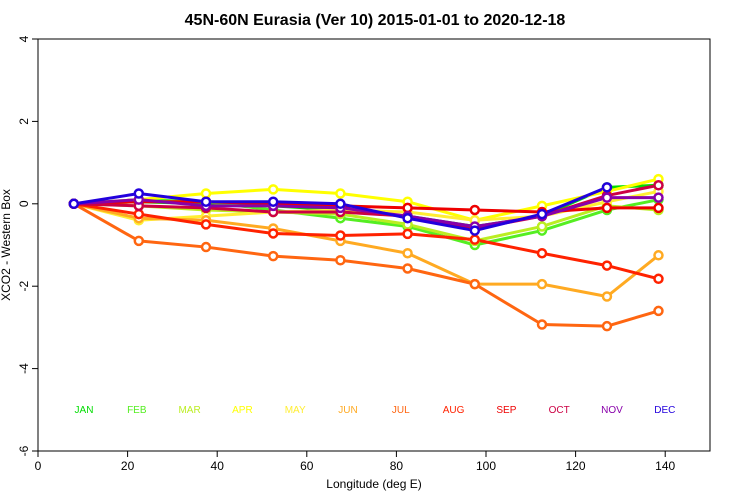 Image resolution: width=750 pixels, height=500 pixels. Describe the element at coordinates (24, 286) in the screenshot. I see `y-tick-label: -2` at that location.